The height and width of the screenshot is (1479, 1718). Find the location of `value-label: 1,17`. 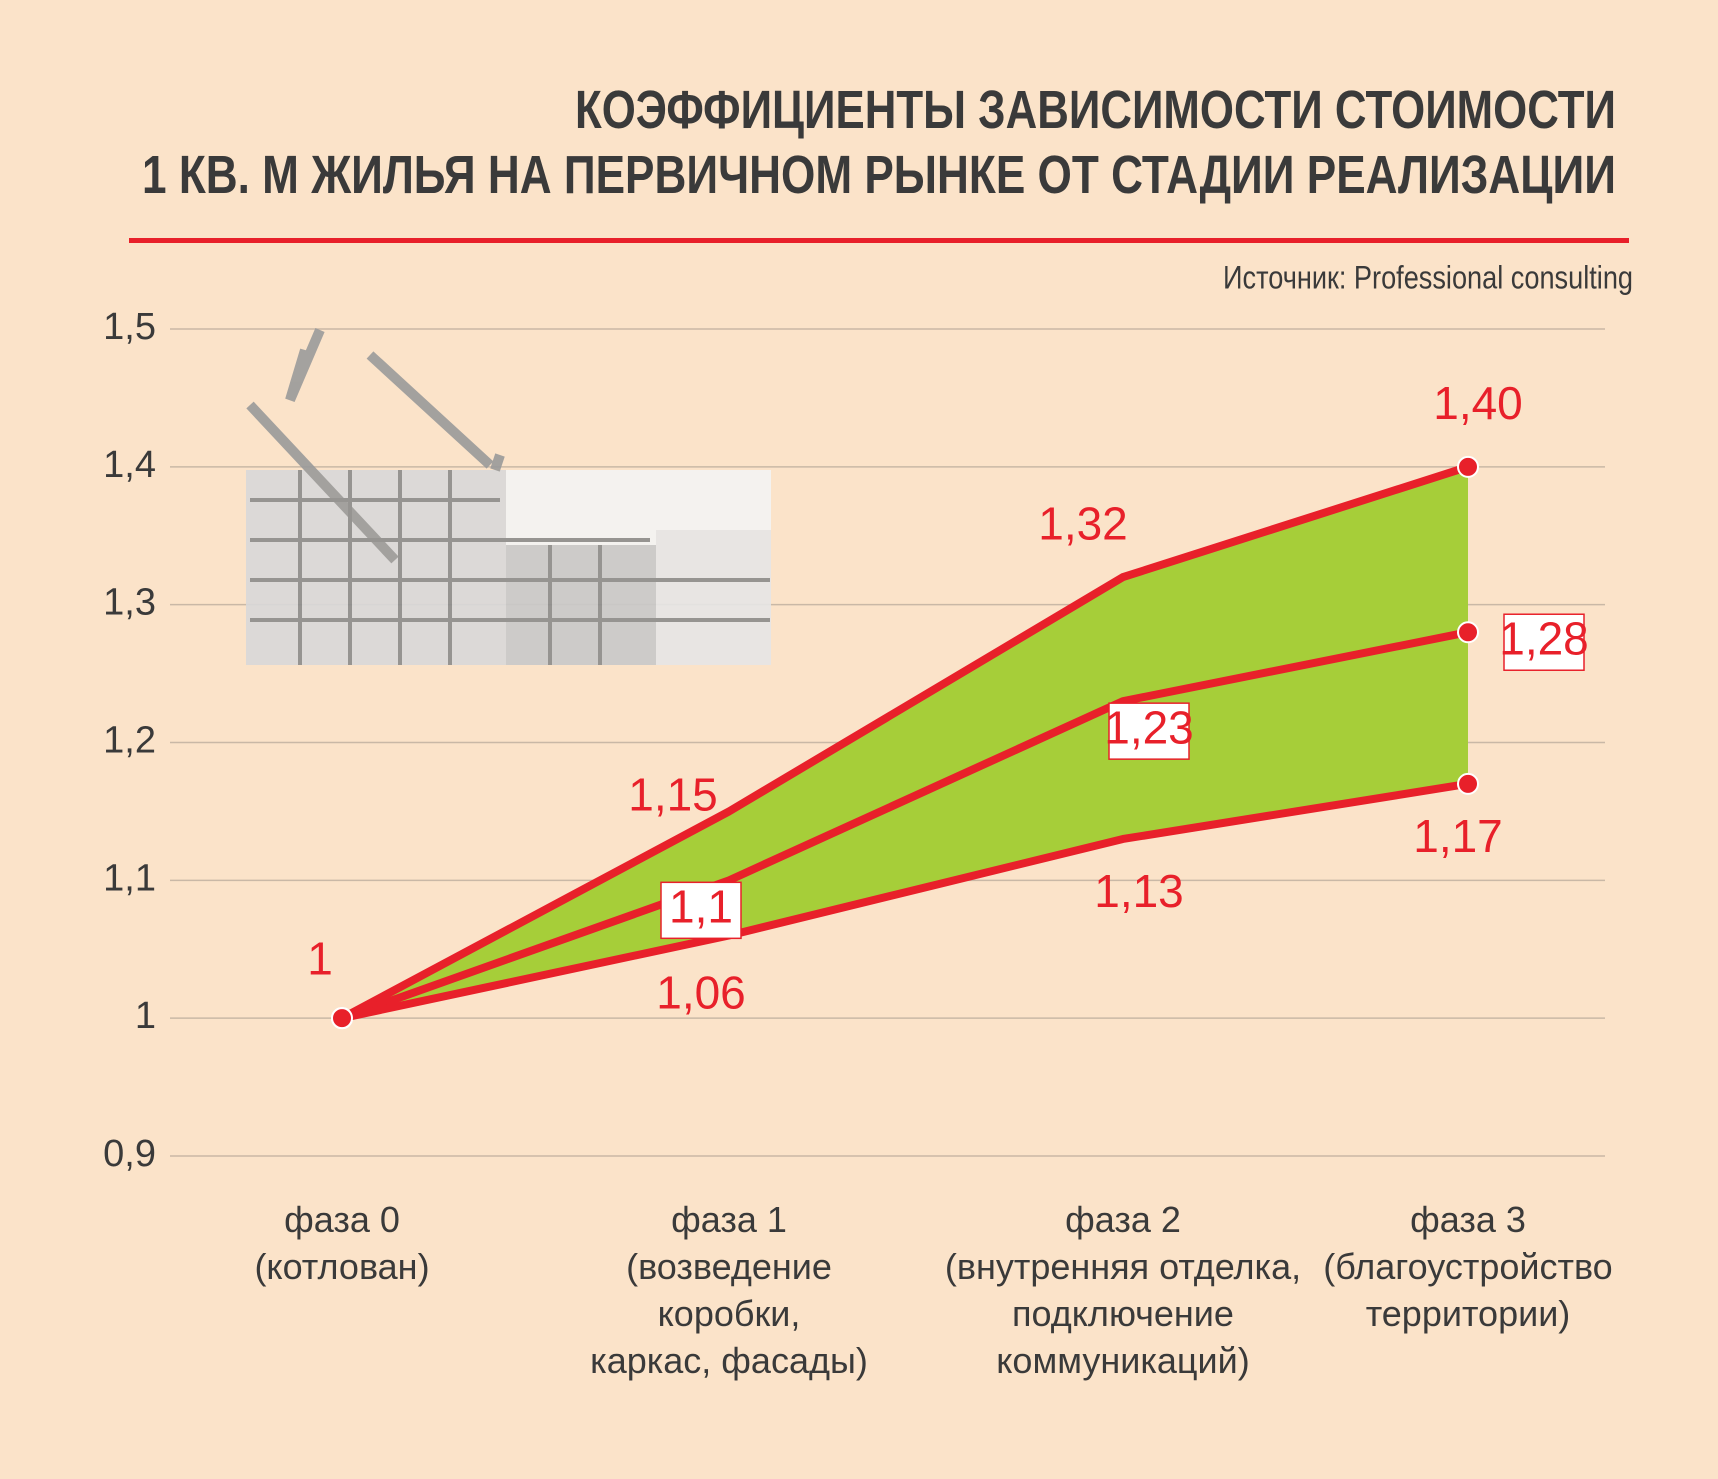

value-label: 1,17 is located at coordinates (1458, 836).